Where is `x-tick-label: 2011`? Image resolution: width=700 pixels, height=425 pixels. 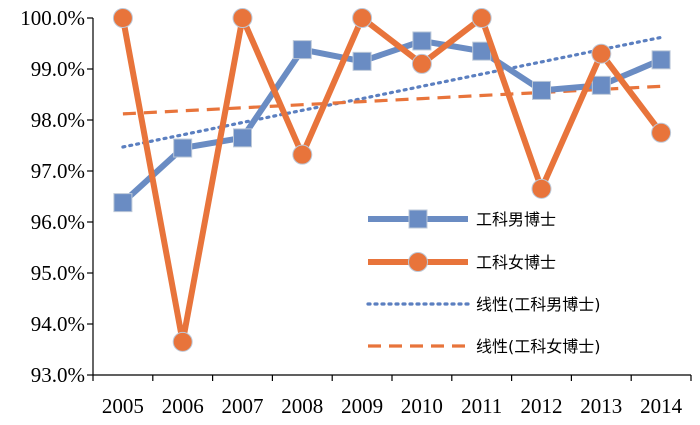
x-tick-label: 2011 is located at coordinates (481, 406).